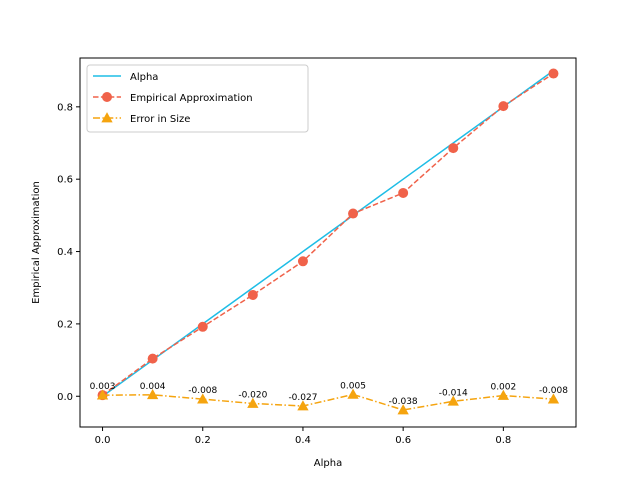 The width and height of the screenshot is (640, 480). I want to click on x-tick-label: 0.0, so click(103, 440).